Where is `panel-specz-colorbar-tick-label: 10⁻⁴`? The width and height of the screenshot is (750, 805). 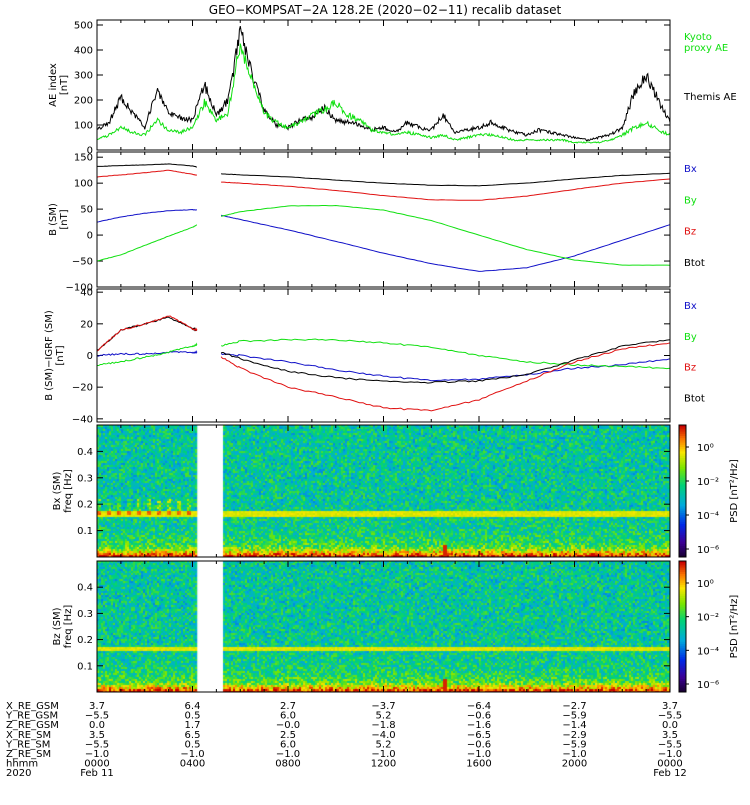 panel-specz-colorbar-tick-label: 10⁻⁴ is located at coordinates (708, 651).